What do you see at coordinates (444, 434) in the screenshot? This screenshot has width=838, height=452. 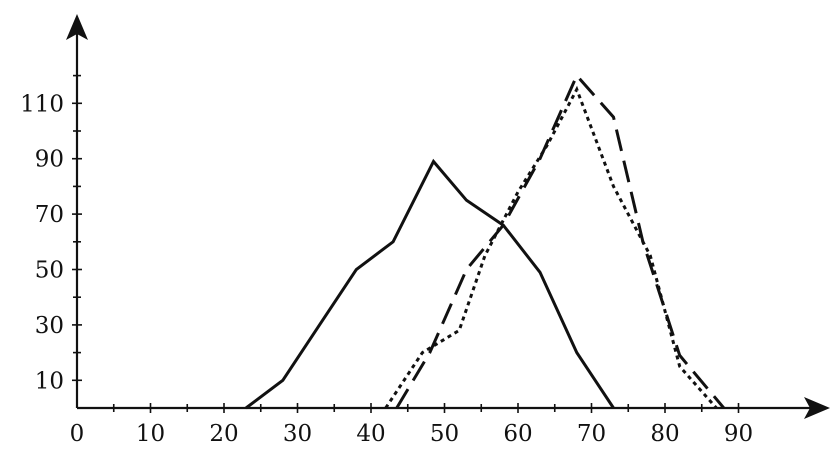 I see `x-tick-label: 50` at bounding box center [444, 434].